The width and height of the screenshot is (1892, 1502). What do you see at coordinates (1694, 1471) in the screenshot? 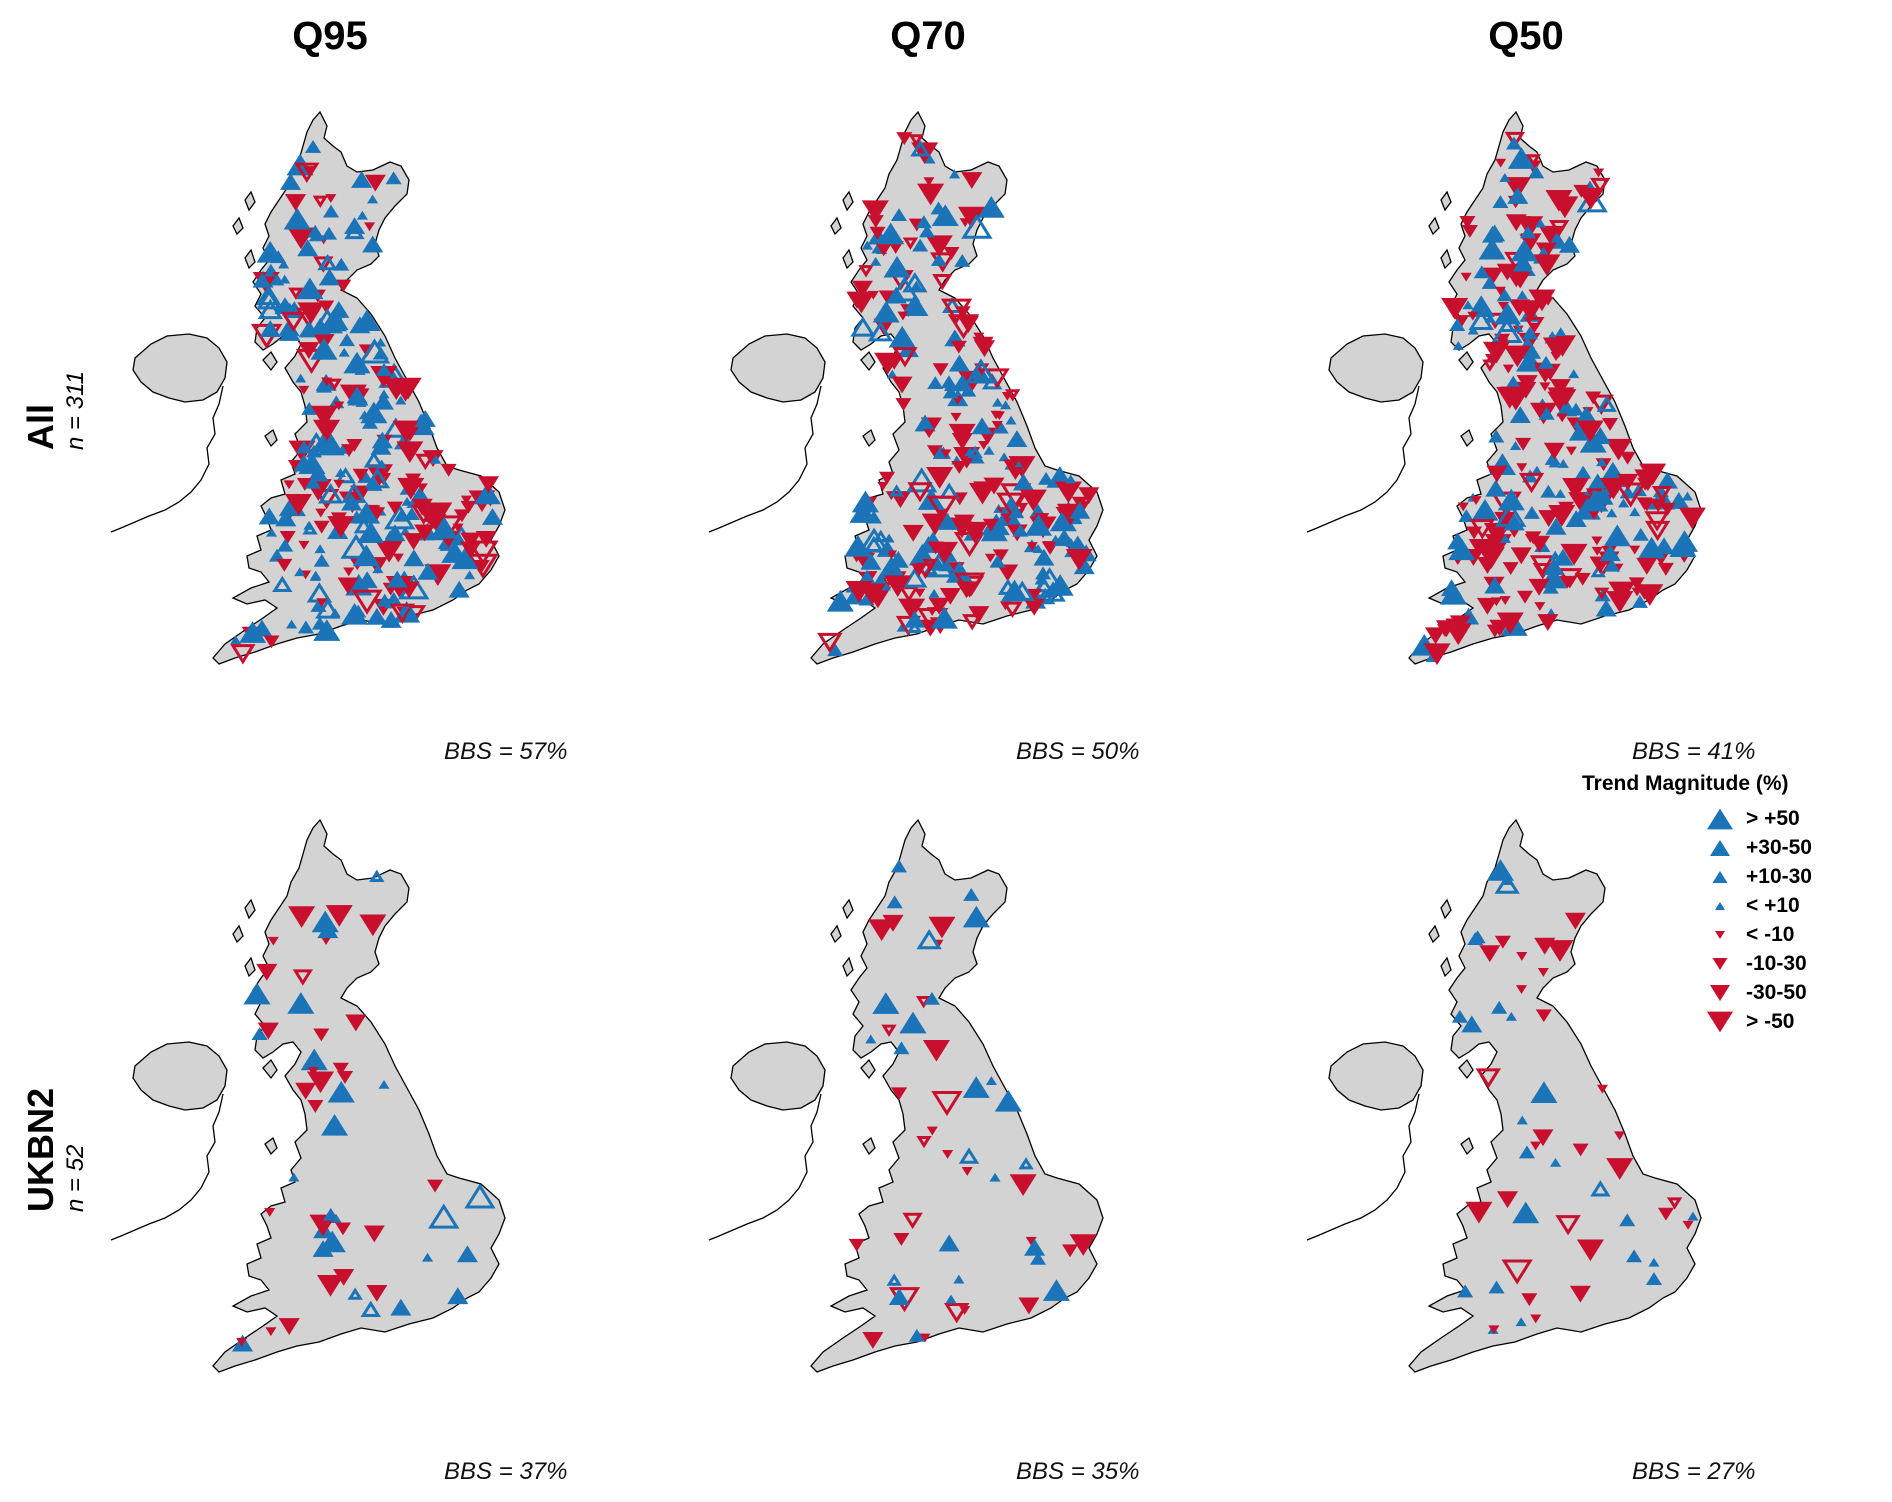
I see `bbs-label-ukbn2-q50: BBS = 27%` at bounding box center [1694, 1471].